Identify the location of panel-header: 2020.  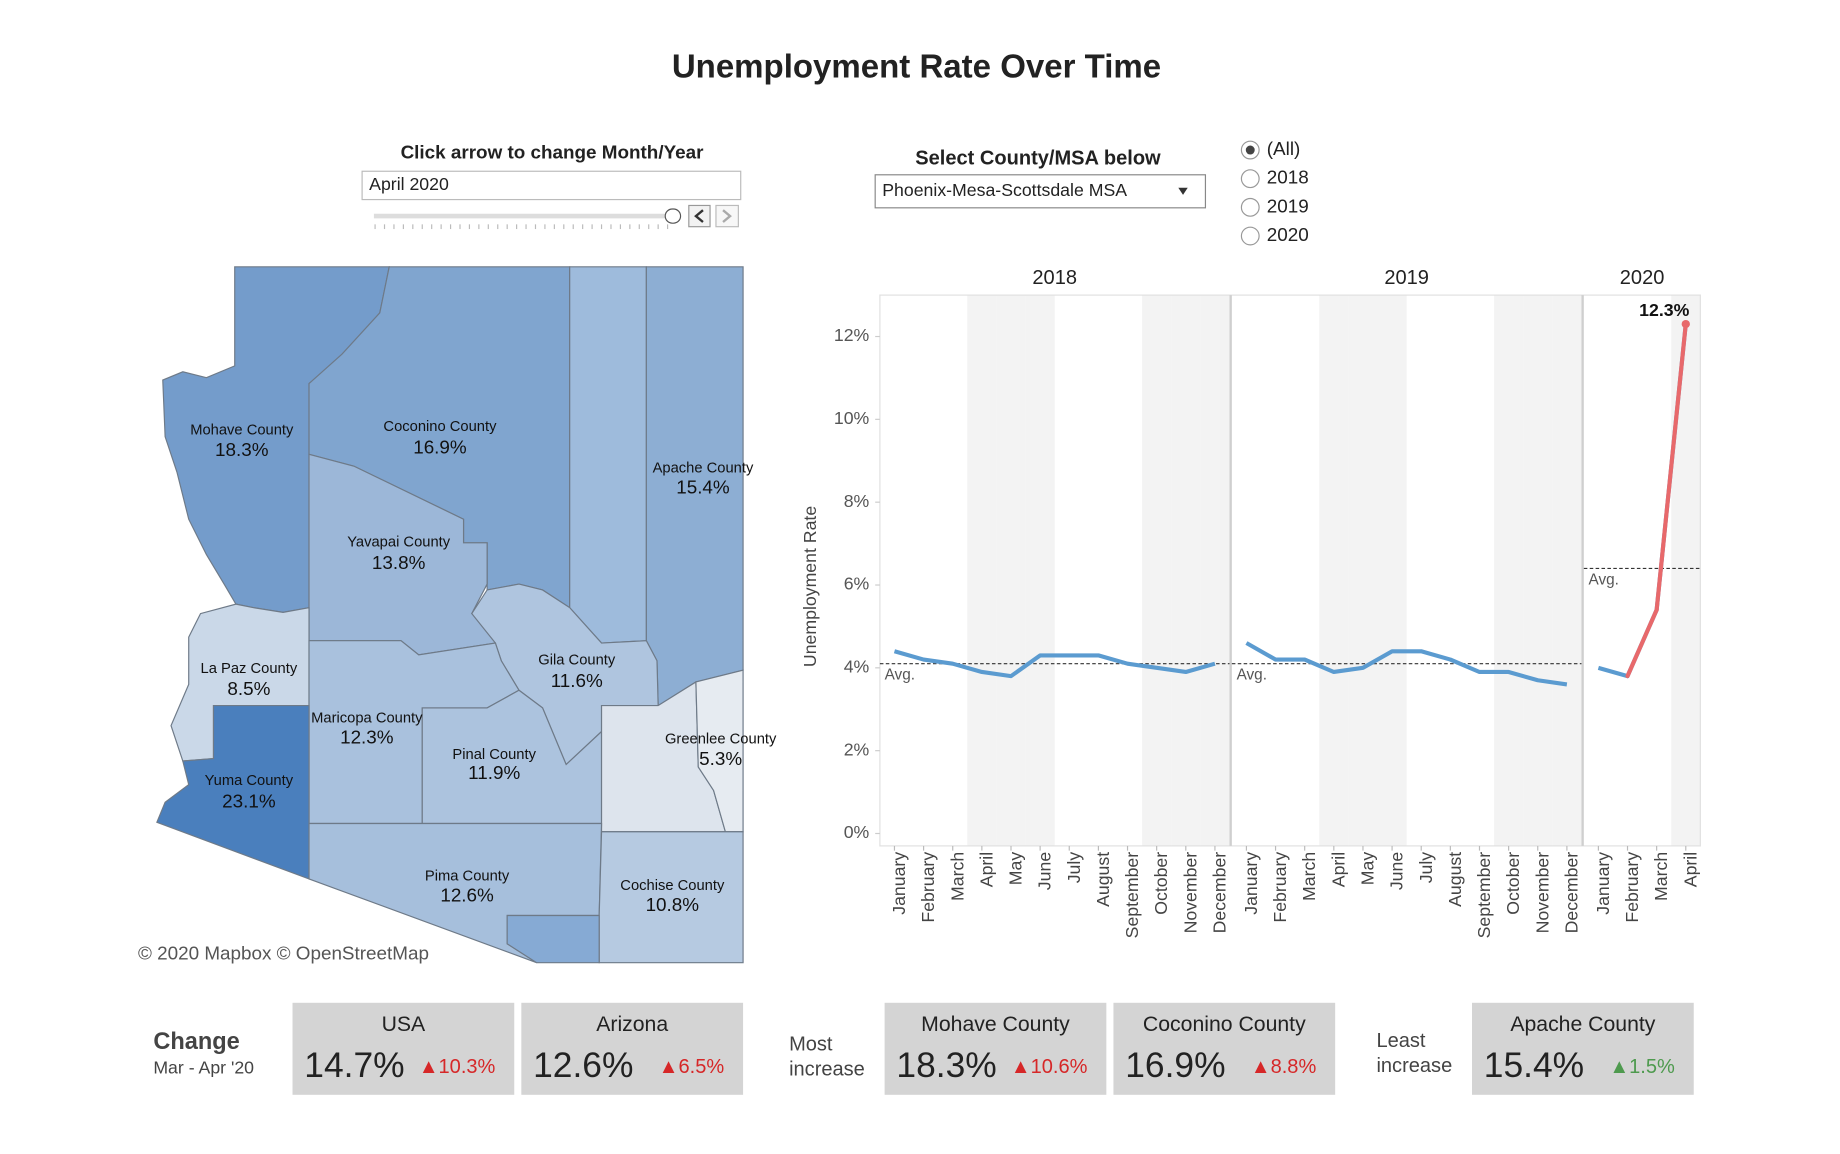
(1642, 278).